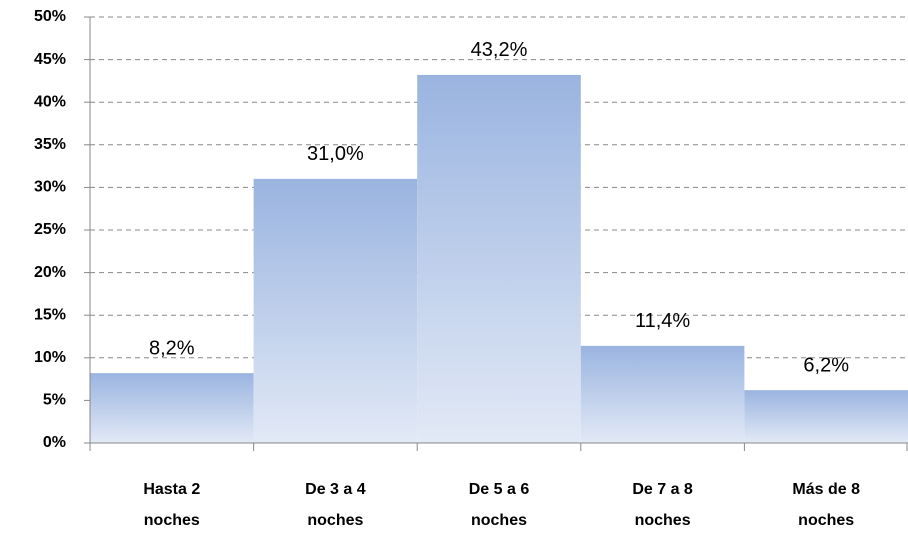 The width and height of the screenshot is (908, 536). I want to click on x-tick-label: De 7 a 8 noches, so click(662, 505).